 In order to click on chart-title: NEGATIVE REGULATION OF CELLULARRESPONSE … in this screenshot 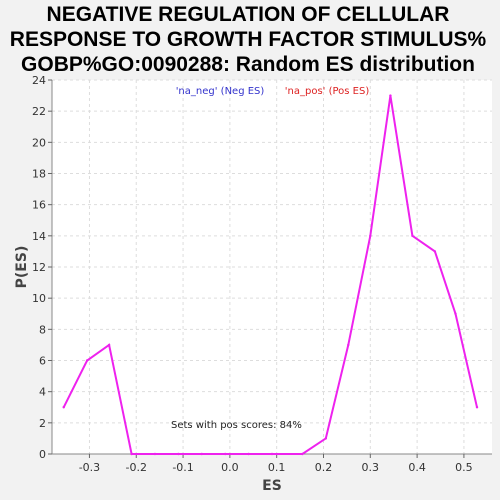, I will do `click(248, 39)`.